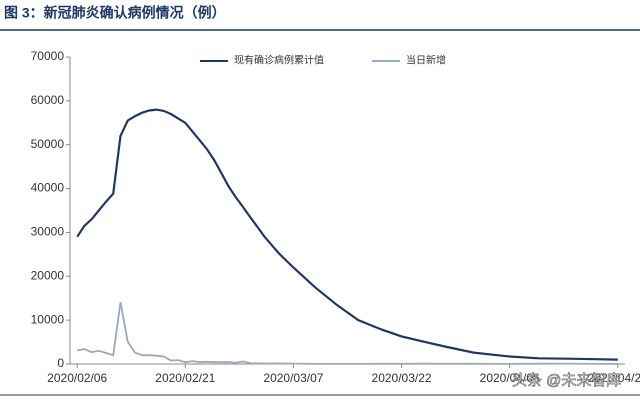 This screenshot has width=640, height=403. What do you see at coordinates (293, 378) in the screenshot?
I see `x-tick-label: 2020/03/07` at bounding box center [293, 378].